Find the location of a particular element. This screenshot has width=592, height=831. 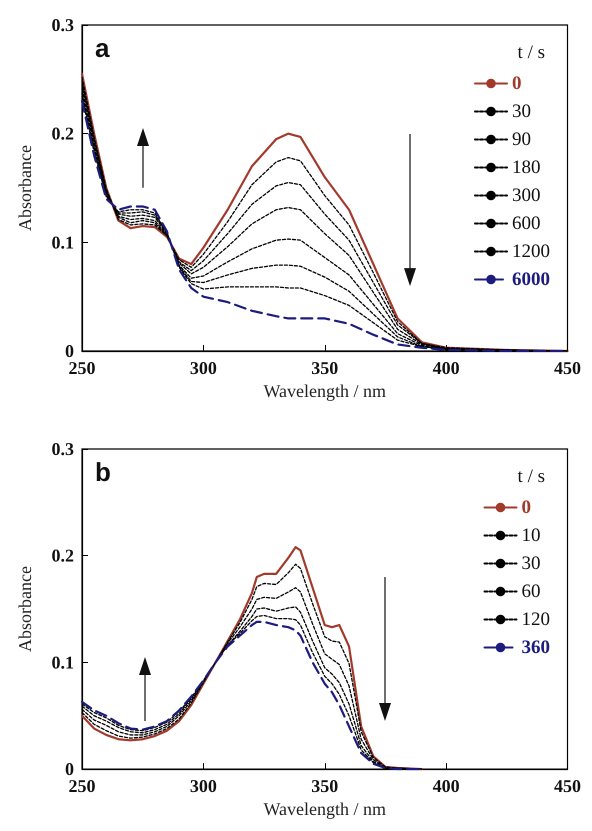

legend-label: 120 is located at coordinates (536, 619).